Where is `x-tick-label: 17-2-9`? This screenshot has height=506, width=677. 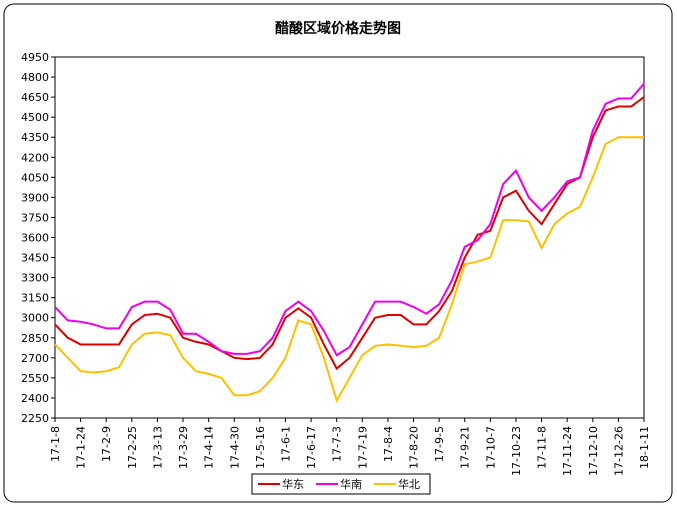 x-tick-label: 17-2-9 is located at coordinates (106, 444).